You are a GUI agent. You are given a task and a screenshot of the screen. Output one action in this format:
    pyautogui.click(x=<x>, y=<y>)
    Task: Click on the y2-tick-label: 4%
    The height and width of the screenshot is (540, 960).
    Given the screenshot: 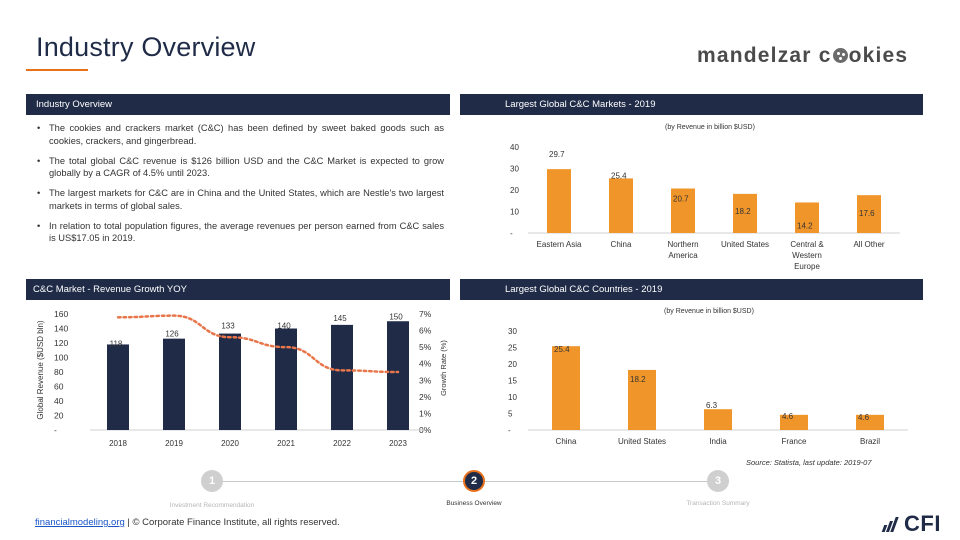 What is the action you would take?
    pyautogui.click(x=425, y=364)
    